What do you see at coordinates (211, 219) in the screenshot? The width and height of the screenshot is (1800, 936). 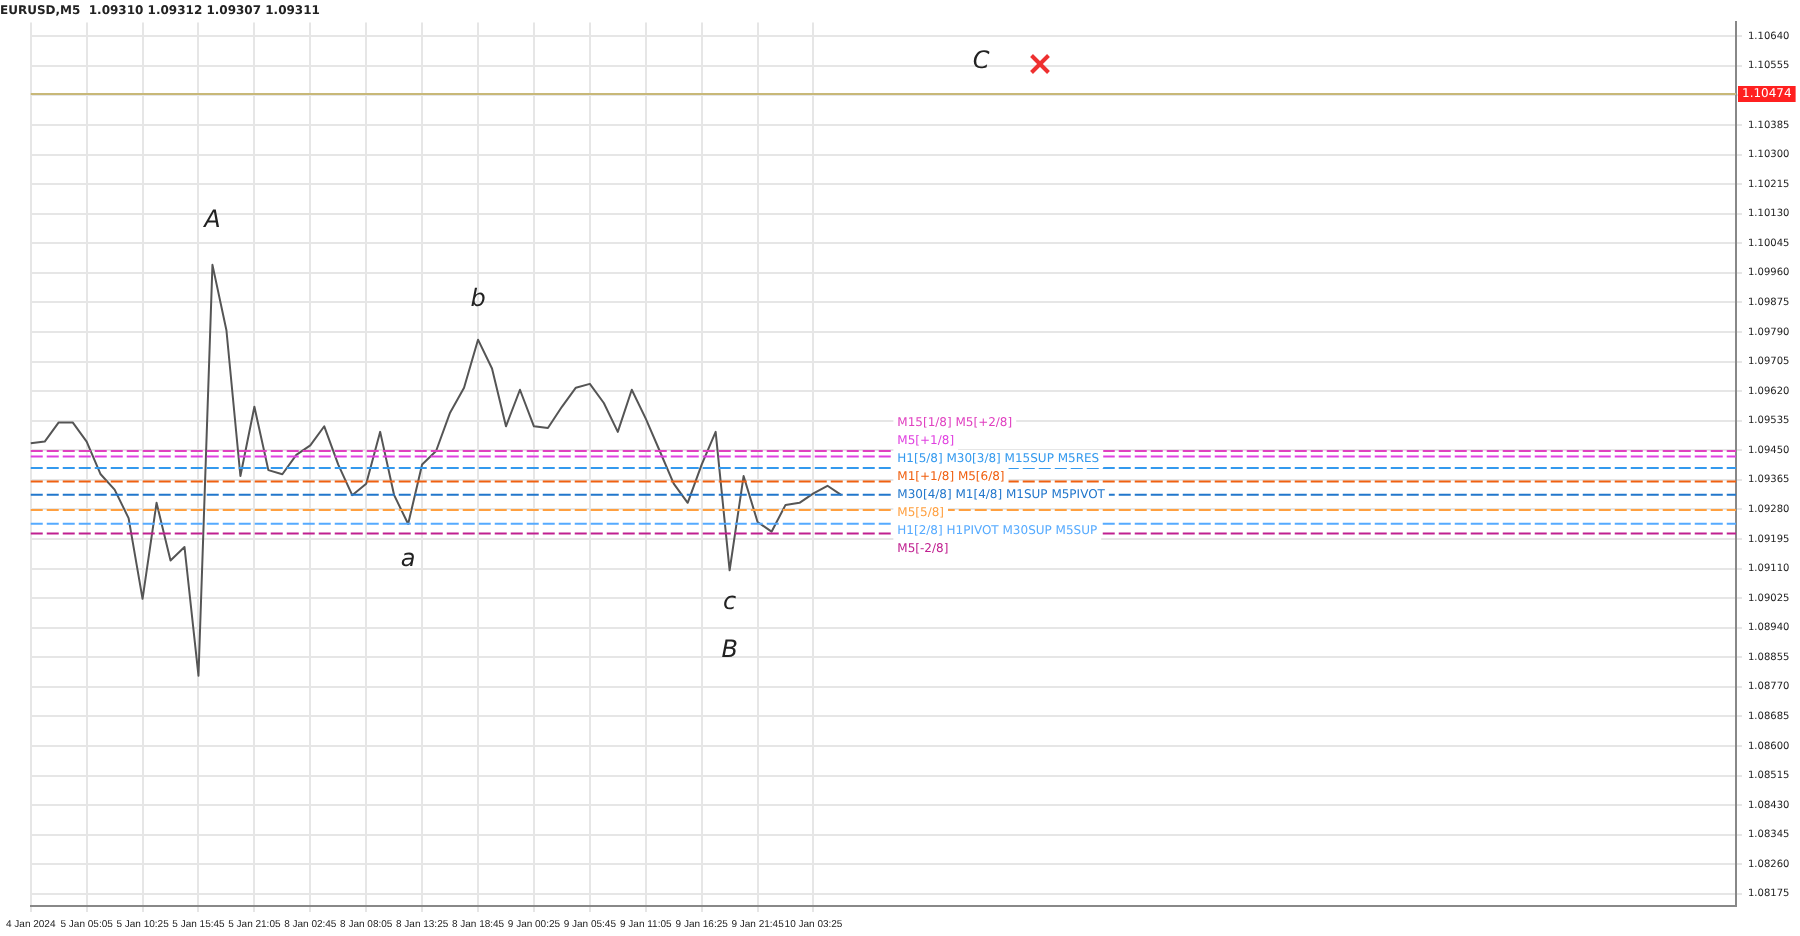 I see `annotation: A` at bounding box center [211, 219].